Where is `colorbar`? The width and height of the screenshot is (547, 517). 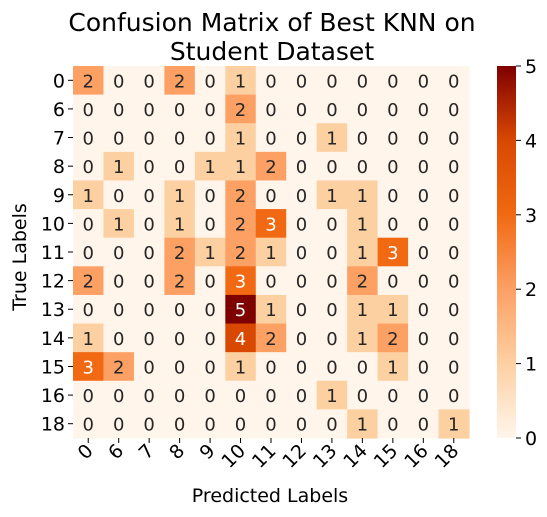 colorbar is located at coordinates (506, 252).